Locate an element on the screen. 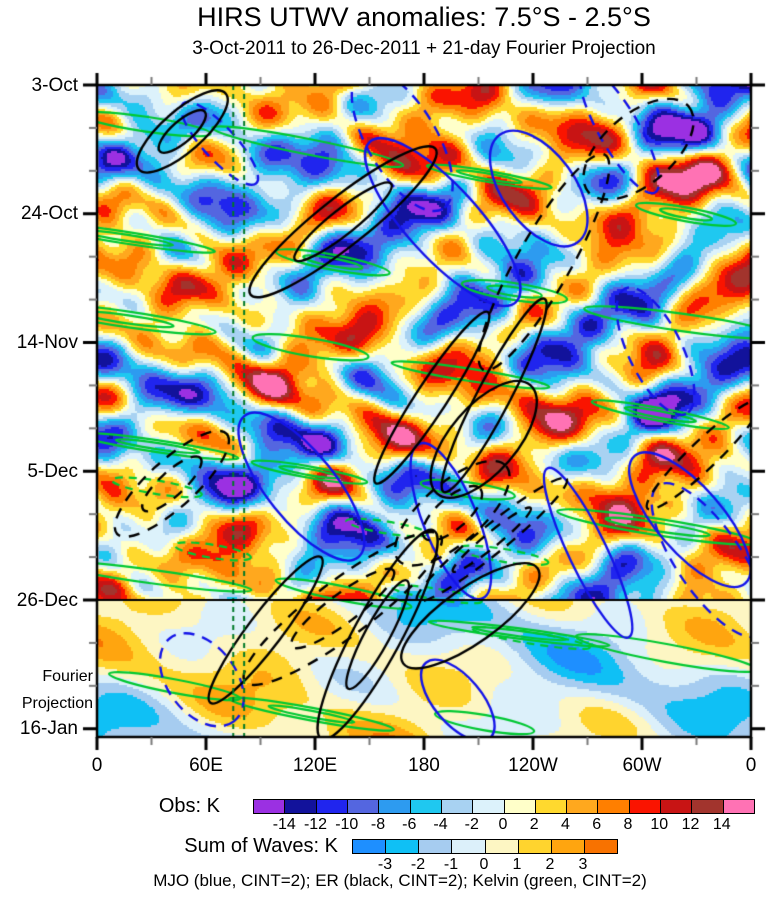 Image resolution: width=771 pixels, height=899 pixels. y-tick-label: 14-Nov is located at coordinates (47, 342).